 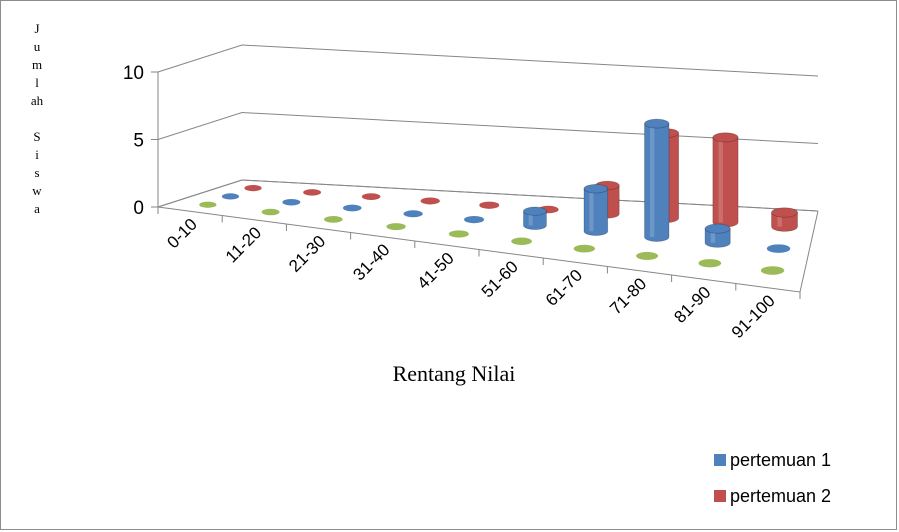 I want to click on x-tick-label: 51-60, so click(x=500, y=279).